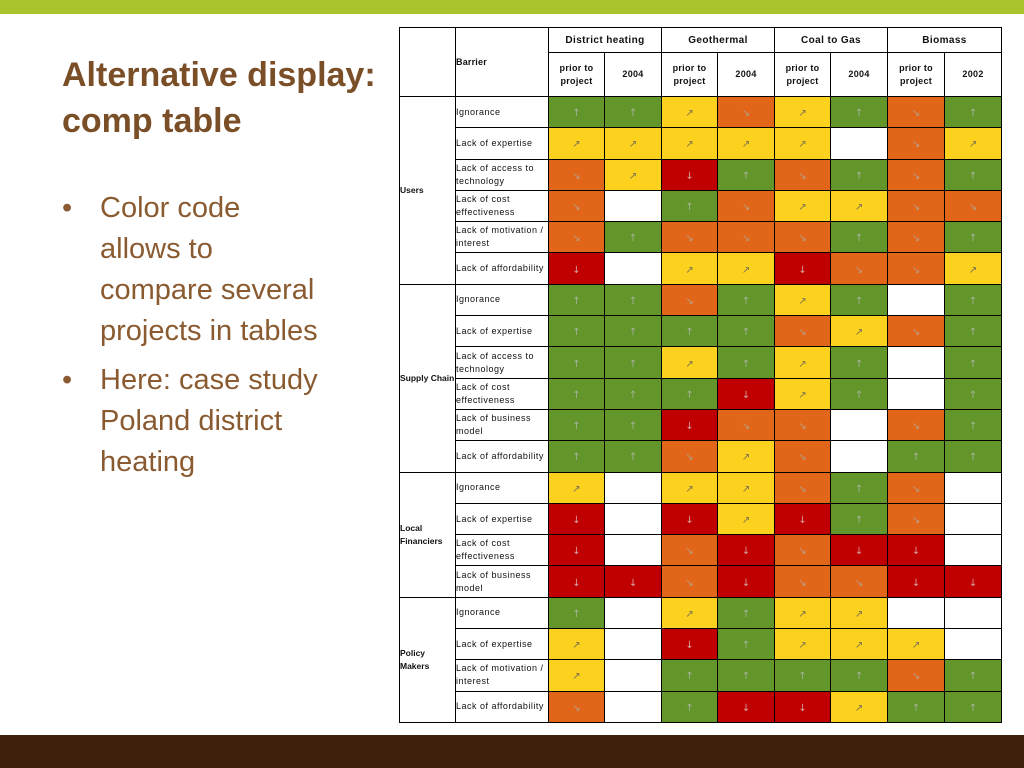 This screenshot has width=1024, height=768. I want to click on barrier-label: Lack of cost effectiveness, so click(502, 393).